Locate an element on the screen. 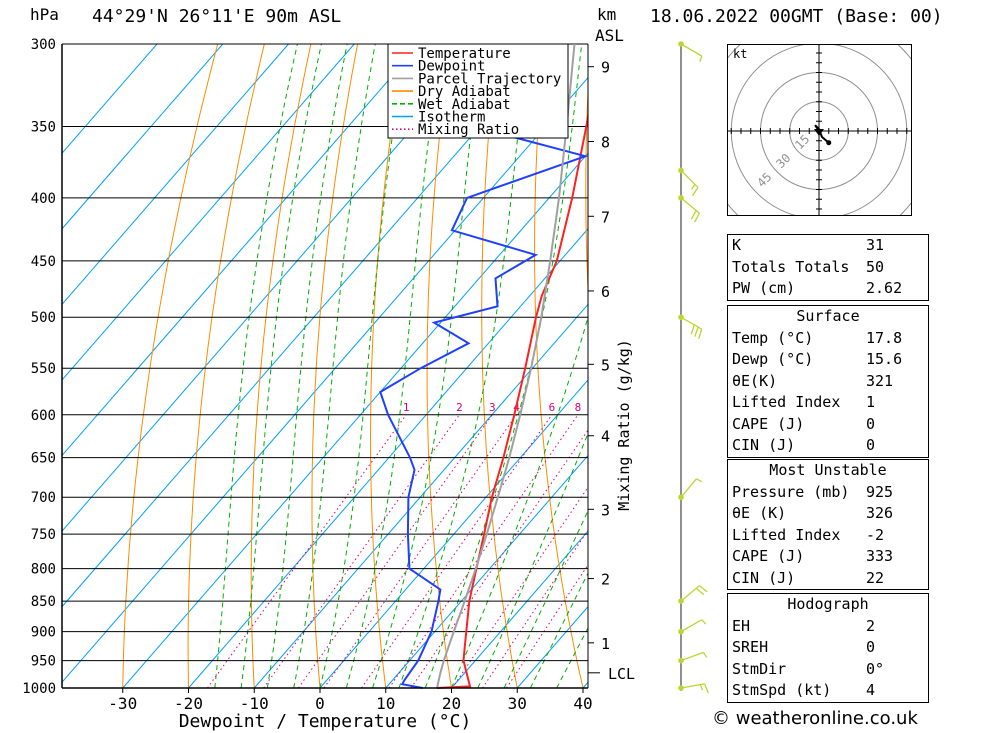 The height and width of the screenshot is (733, 1000). x-tick-label: 20 is located at coordinates (451, 703).